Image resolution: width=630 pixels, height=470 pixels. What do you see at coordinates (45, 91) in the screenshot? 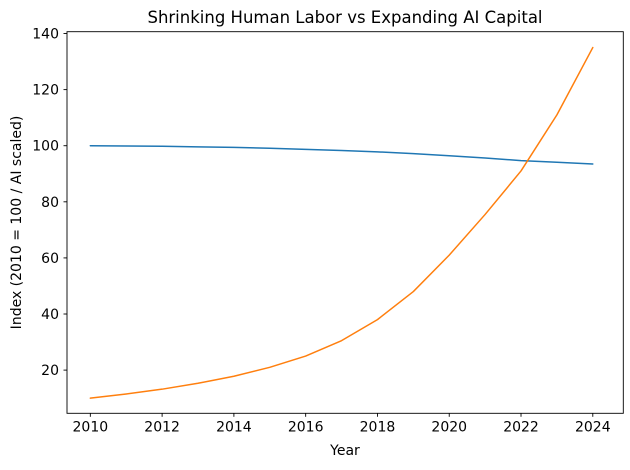
I see `y-tick-label: 120` at bounding box center [45, 91].